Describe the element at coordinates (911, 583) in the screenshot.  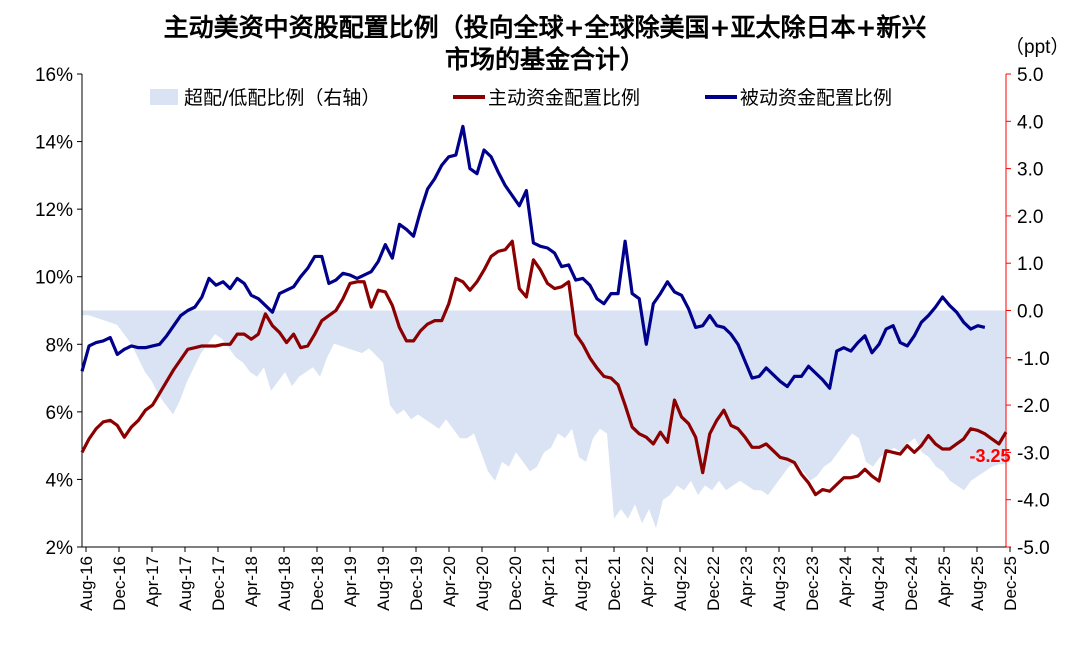
I see `x-tick-label: Dec-24` at that location.